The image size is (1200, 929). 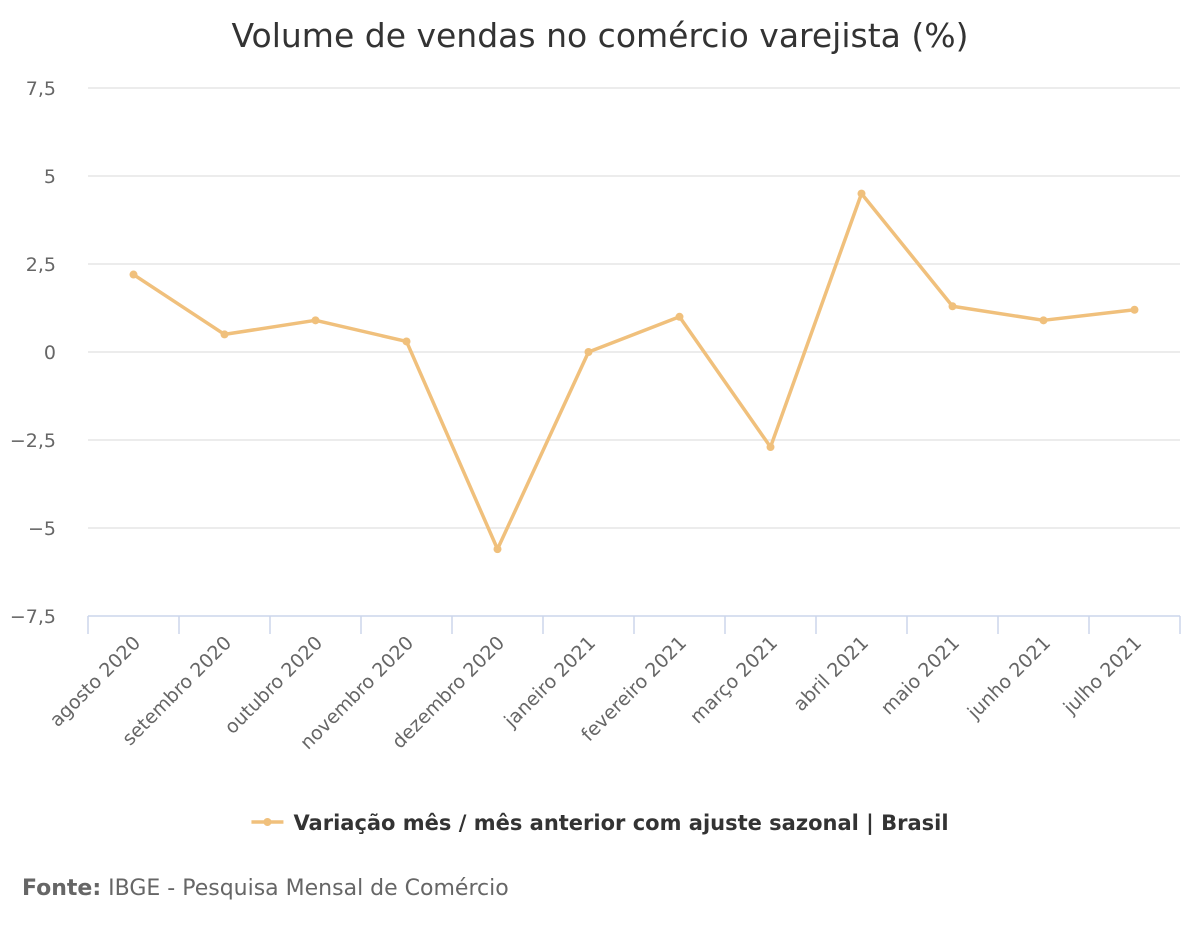 I want to click on x-tick-label: janeiro 2021, so click(x=549, y=682).